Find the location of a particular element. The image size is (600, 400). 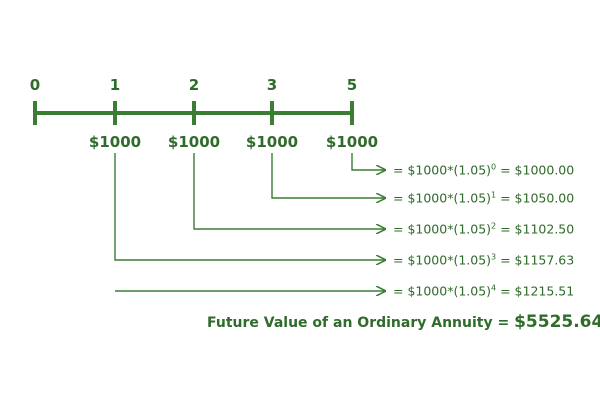

equation: = $1000*(1.05)2 = $1102.50 is located at coordinates (483, 229).